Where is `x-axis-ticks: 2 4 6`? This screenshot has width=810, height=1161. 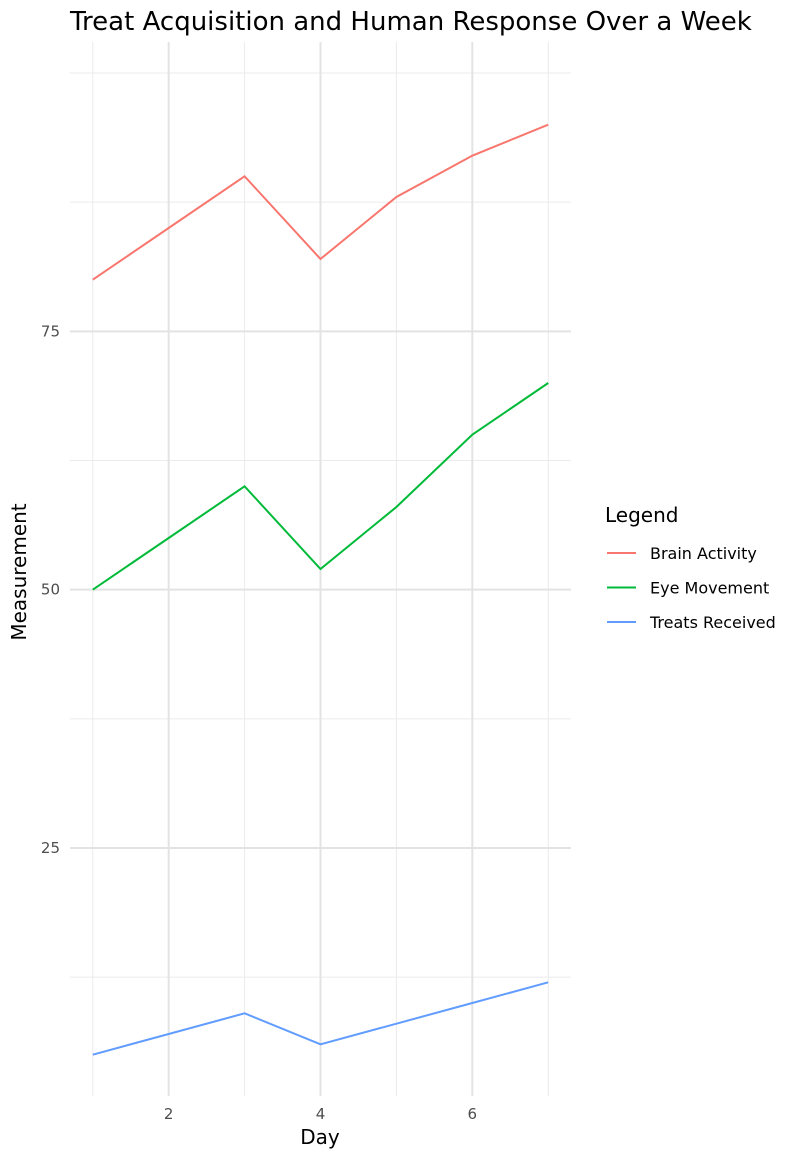
x-axis-ticks: 2 4 6 is located at coordinates (320, 1114).